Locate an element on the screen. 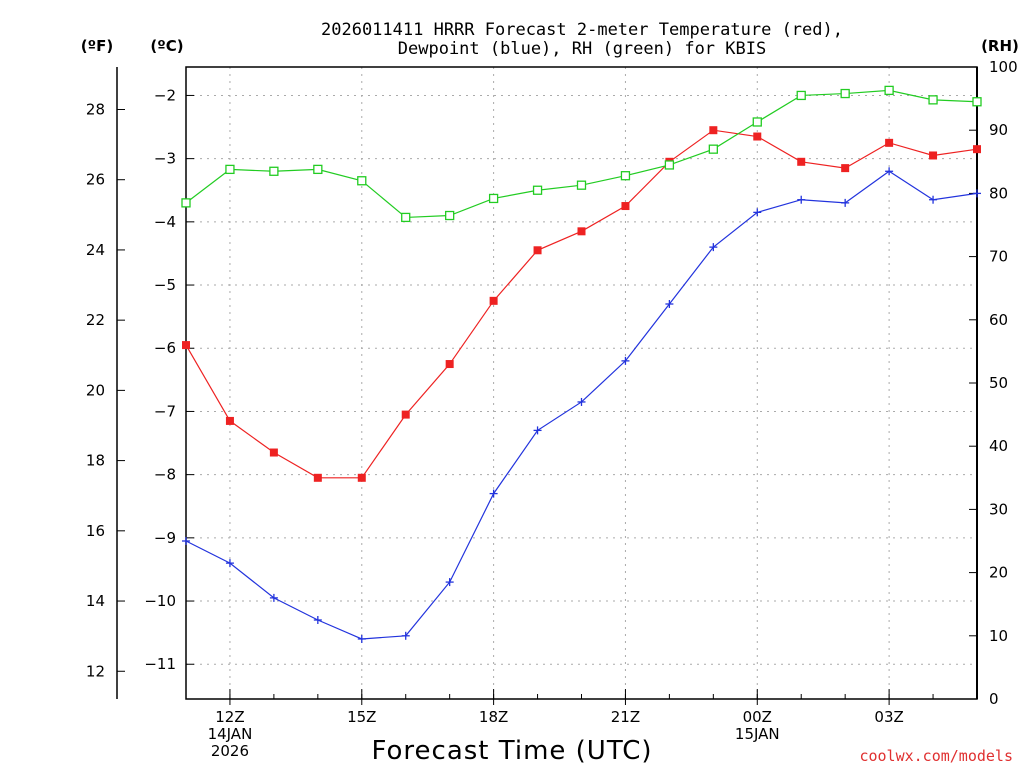  celsius-unit-label: (ºC) is located at coordinates (166, 46).